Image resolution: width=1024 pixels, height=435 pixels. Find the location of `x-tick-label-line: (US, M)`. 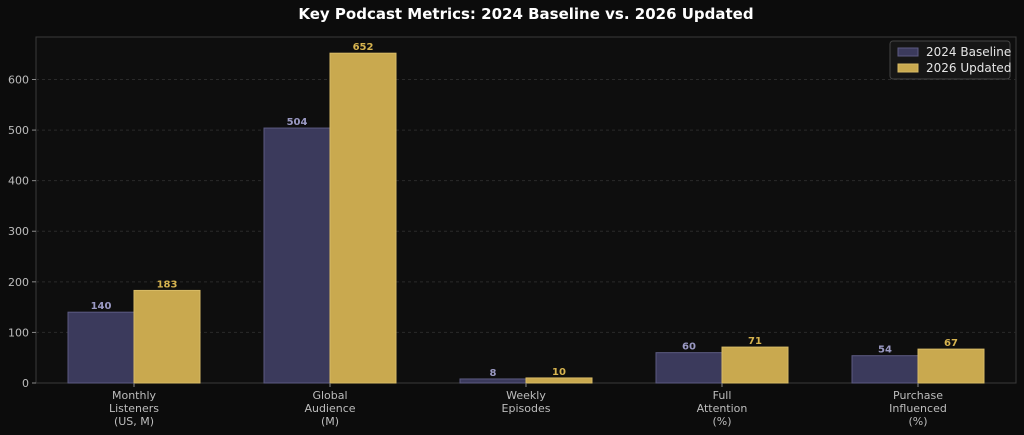

x-tick-label-line: (US, M) is located at coordinates (134, 421).